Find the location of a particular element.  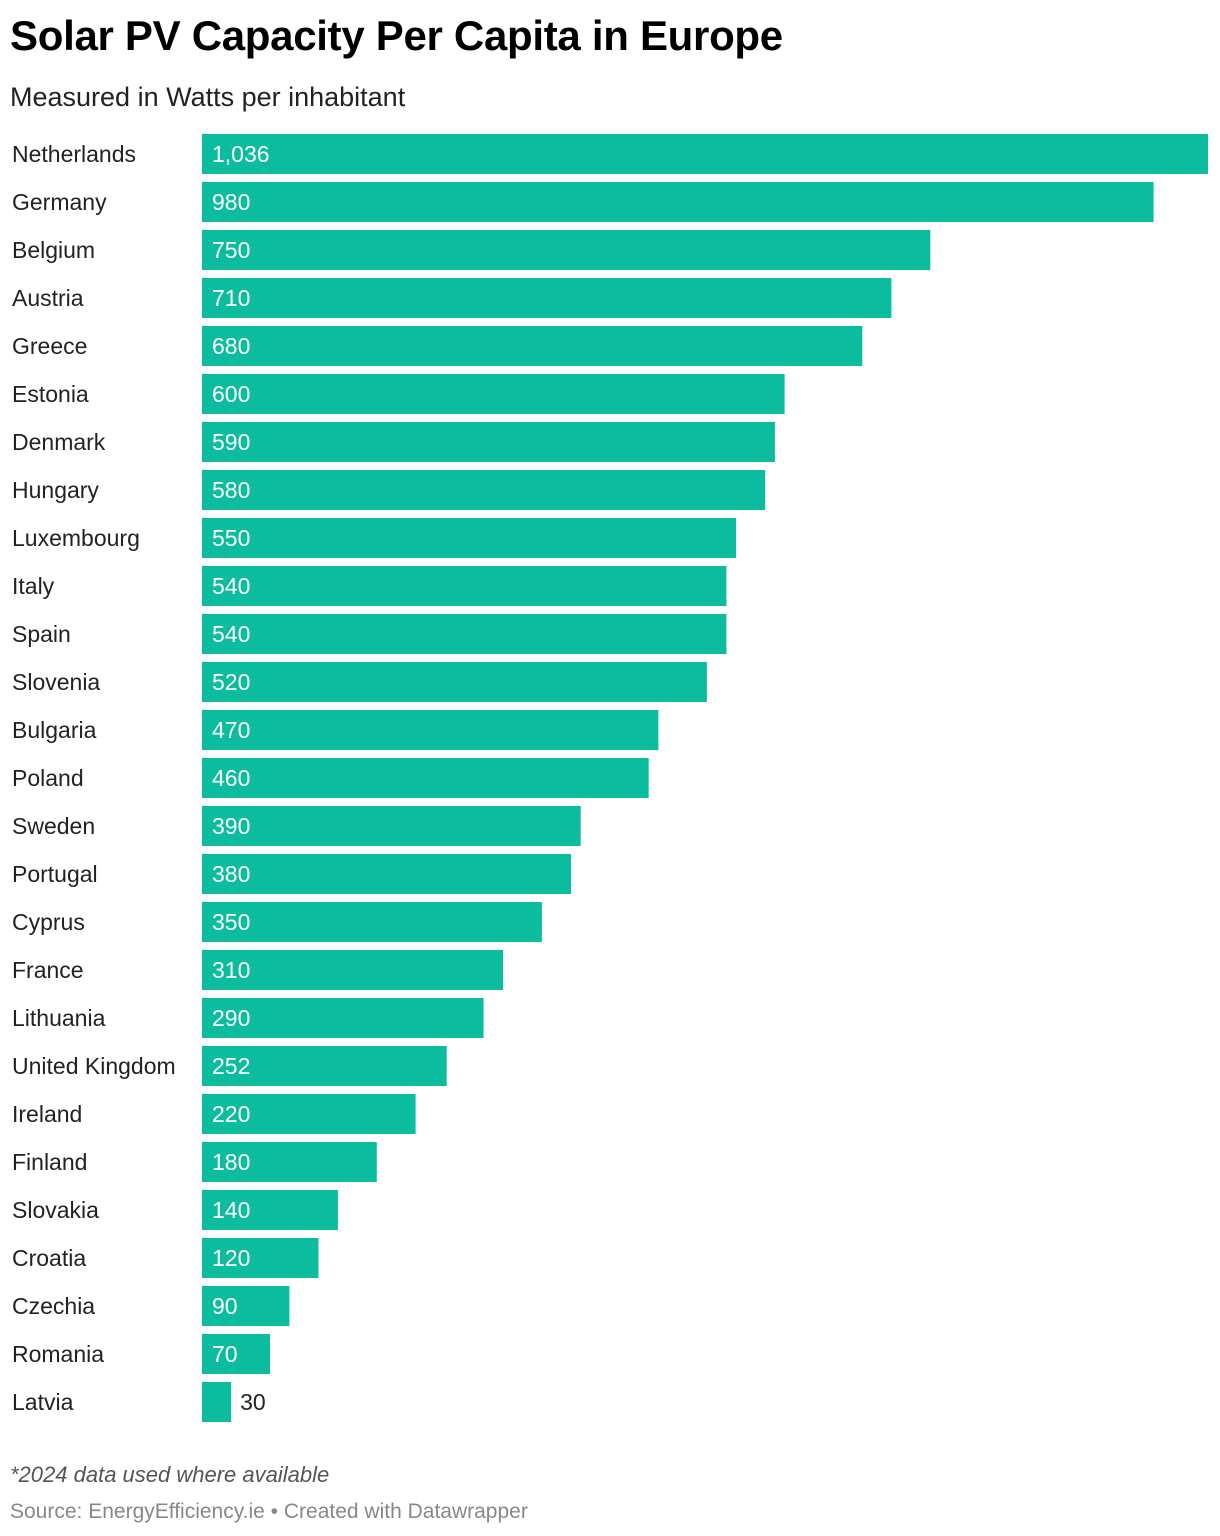

value-label-bulgaria: 470 is located at coordinates (231, 730).